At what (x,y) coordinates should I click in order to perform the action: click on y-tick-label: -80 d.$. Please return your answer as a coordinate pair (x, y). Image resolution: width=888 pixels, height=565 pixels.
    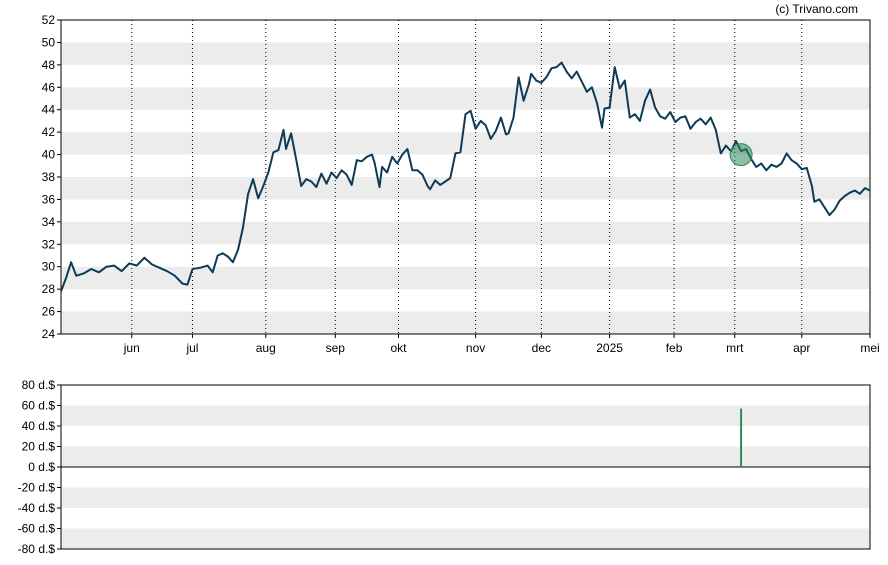
    Looking at the image, I should click on (37, 549).